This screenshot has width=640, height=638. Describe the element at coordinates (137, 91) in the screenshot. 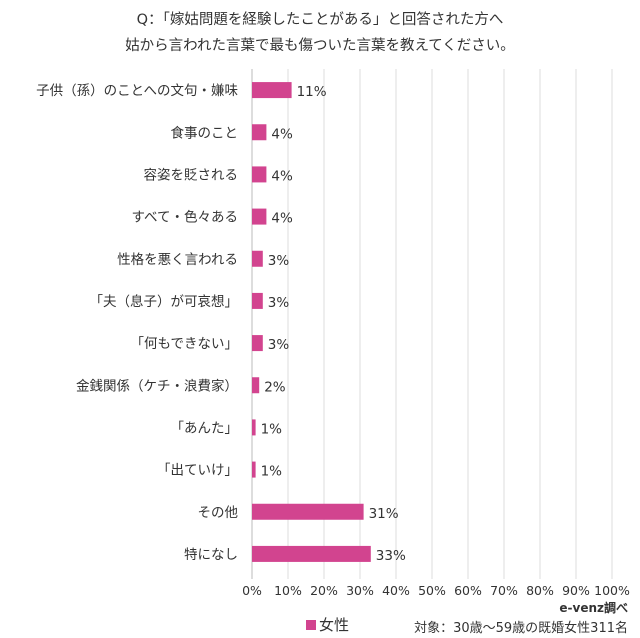

I see `category-label: 子供（孫）のことへの文句・嫌味` at that location.